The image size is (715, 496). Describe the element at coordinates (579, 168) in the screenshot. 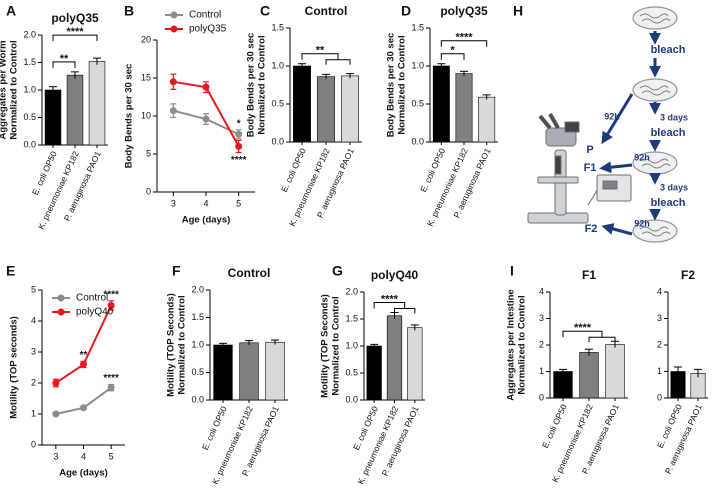

I see `microscope` at that location.